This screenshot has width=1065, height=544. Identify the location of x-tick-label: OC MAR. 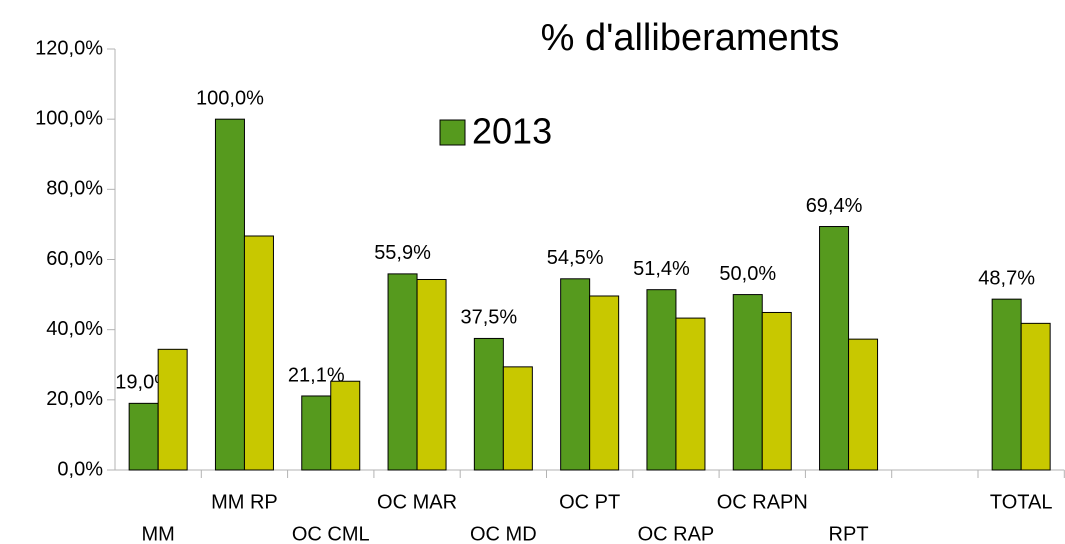
(417, 502).